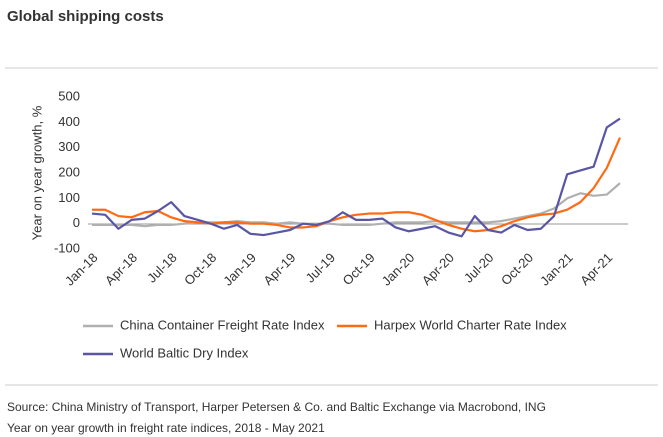  Describe the element at coordinates (239, 269) in the screenshot. I see `x-tick-label: Jan-19` at that location.